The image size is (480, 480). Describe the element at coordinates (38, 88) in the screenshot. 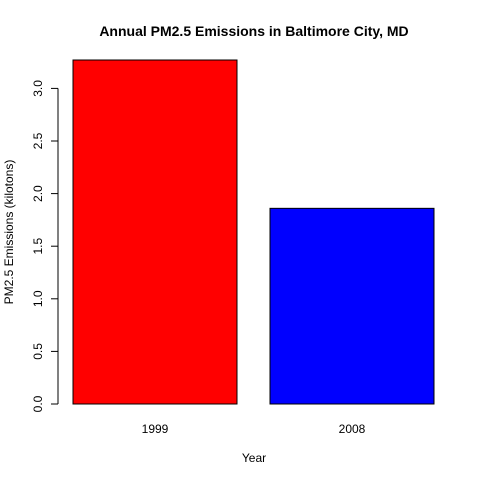

I see `y-tick-label-3.0: 3.0` at that location.